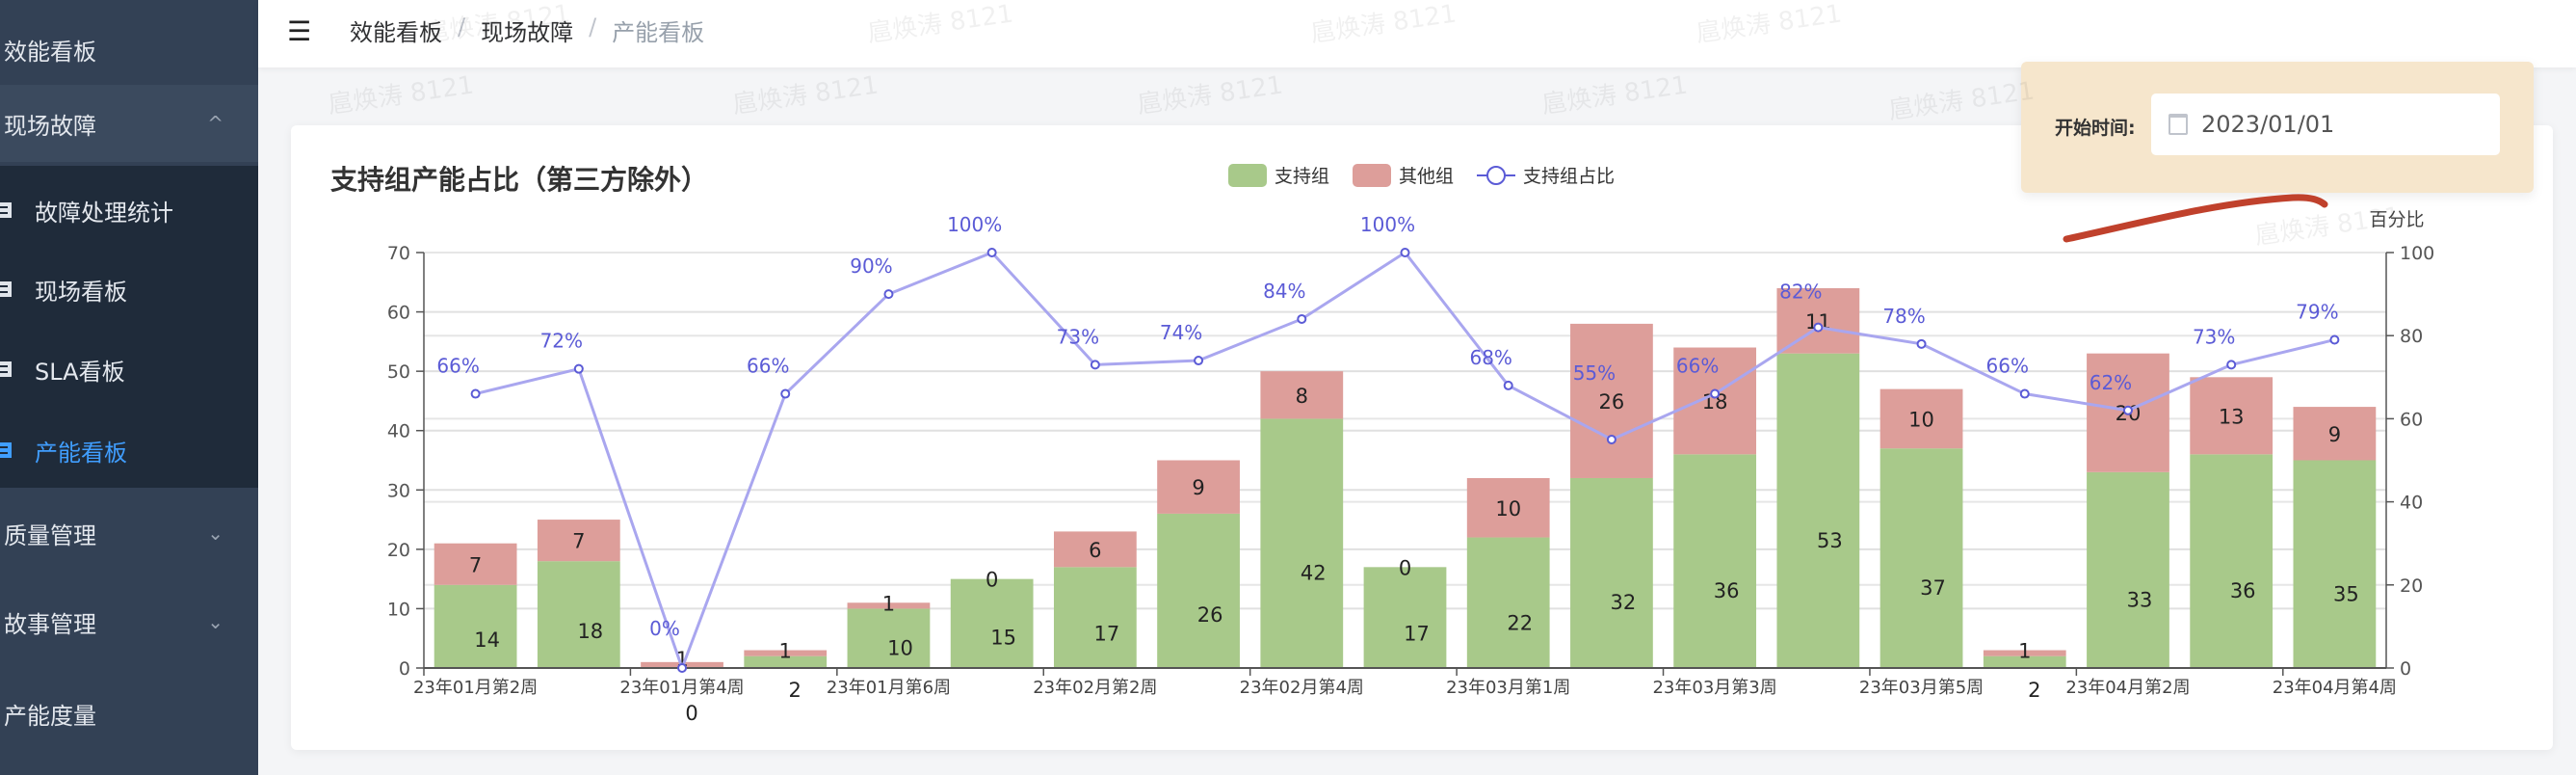 The image size is (2576, 775). What do you see at coordinates (2411, 336) in the screenshot?
I see `y-right-tick-label: 80` at bounding box center [2411, 336].